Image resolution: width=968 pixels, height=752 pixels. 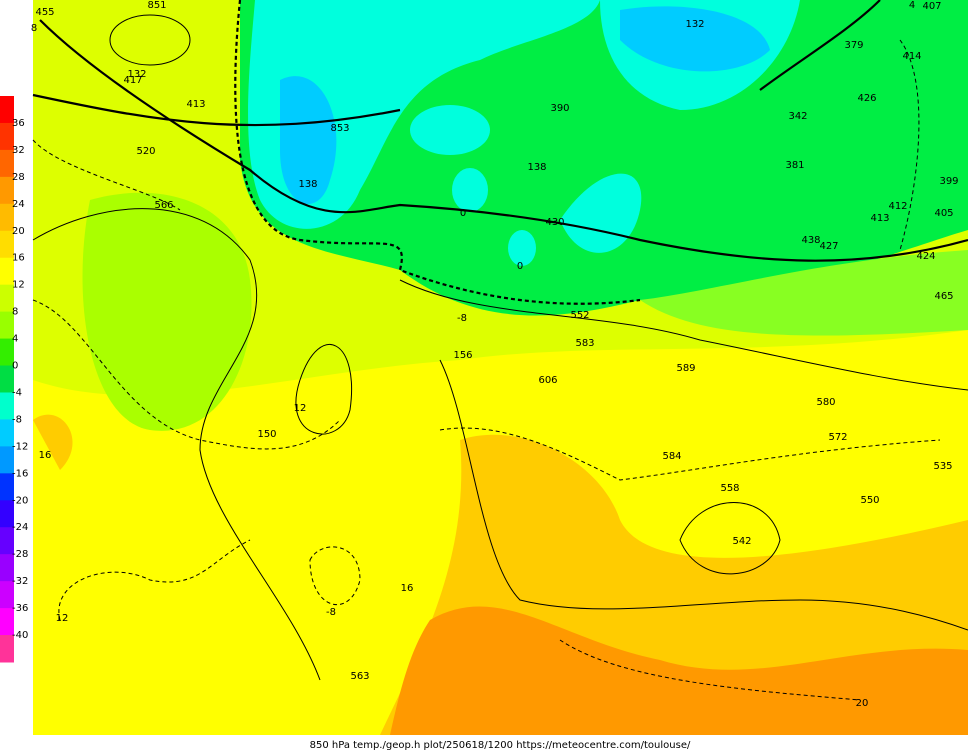 I want to click on contour-label: 407, so click(x=931, y=6).